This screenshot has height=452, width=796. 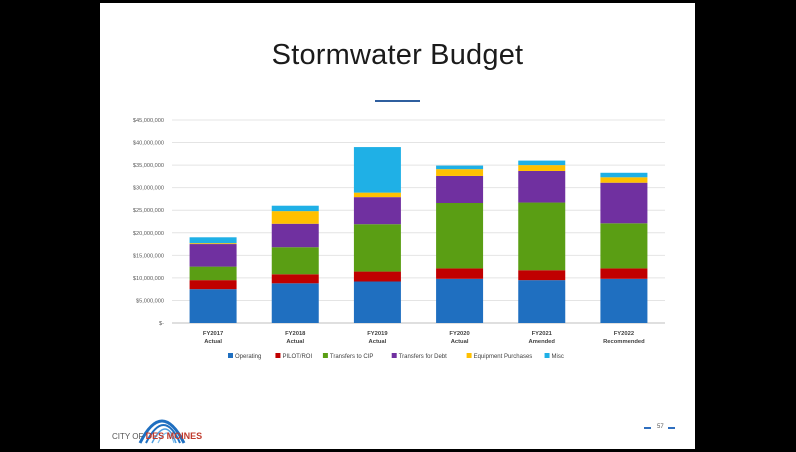 I want to click on y-tick-label: $-, so click(x=161, y=324).